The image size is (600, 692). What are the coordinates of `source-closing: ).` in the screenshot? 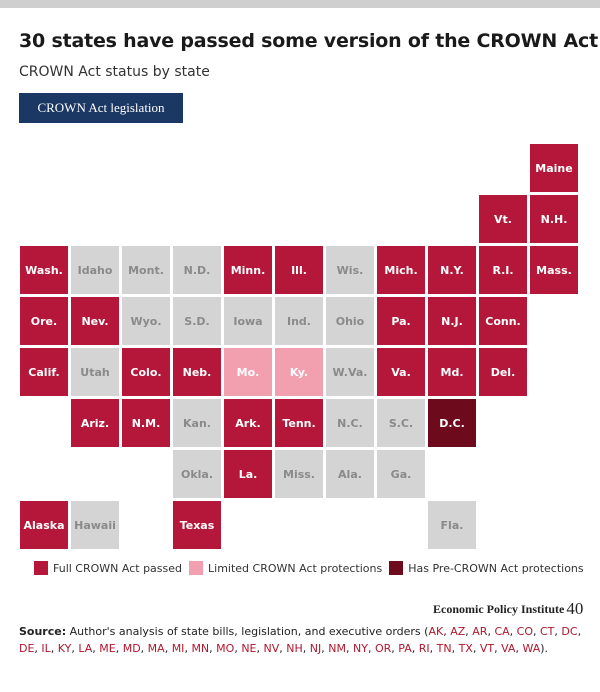 It's located at (544, 648).